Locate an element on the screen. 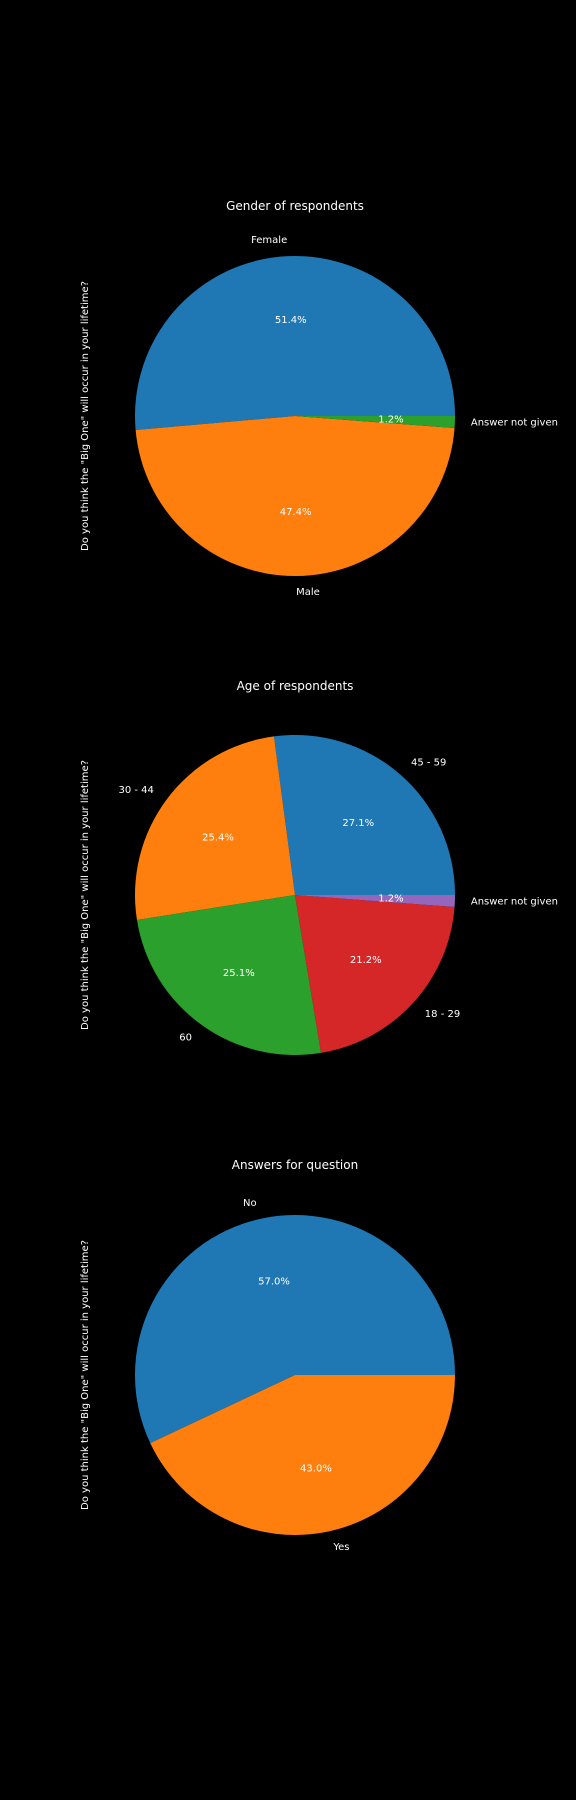  pie-slice-male is located at coordinates (295, 496).